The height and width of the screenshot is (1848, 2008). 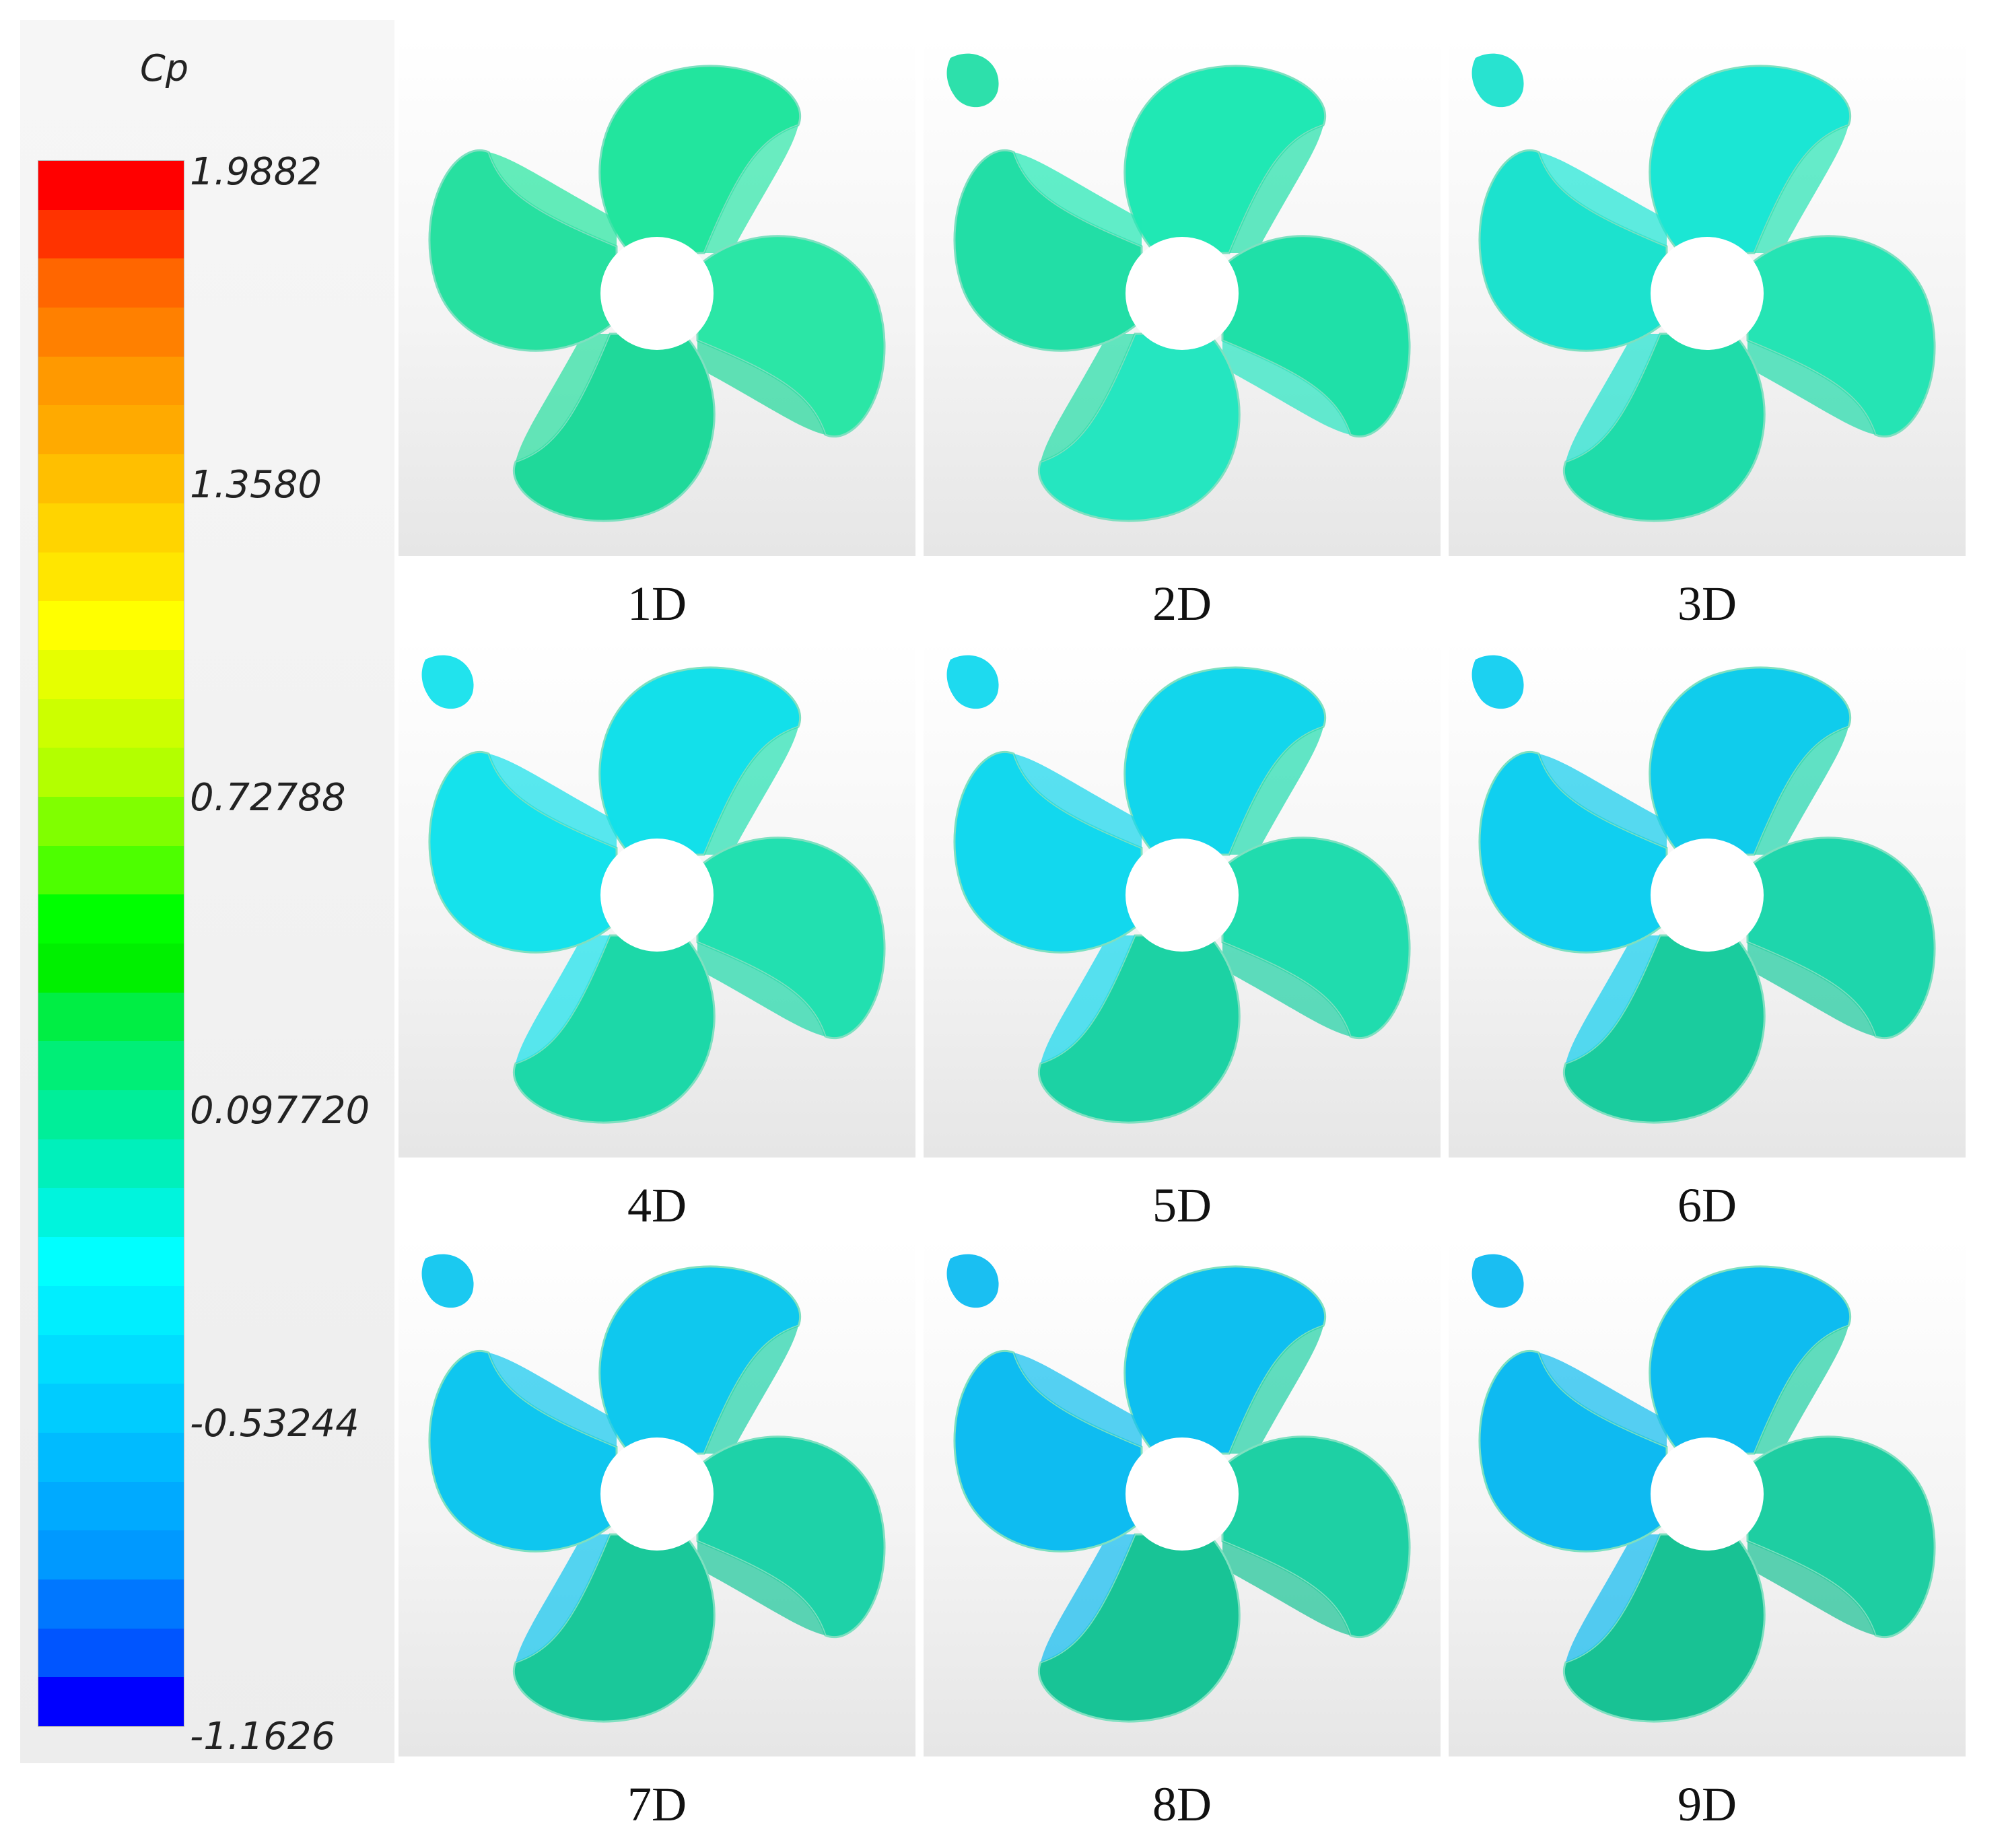 What do you see at coordinates (657, 1804) in the screenshot?
I see `panel-label-7: 7D` at bounding box center [657, 1804].